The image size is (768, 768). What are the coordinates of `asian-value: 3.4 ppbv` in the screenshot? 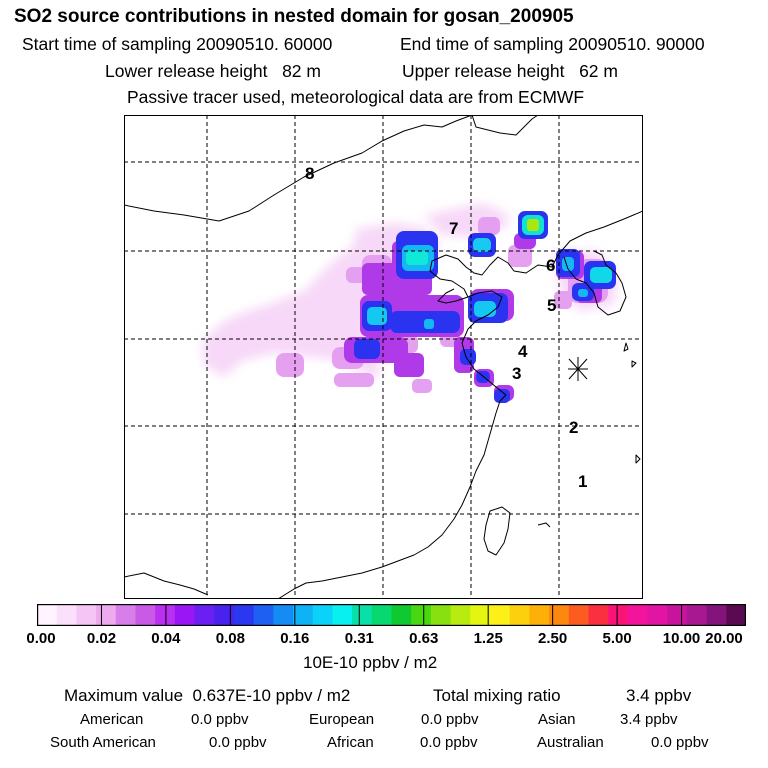 It's located at (649, 719).